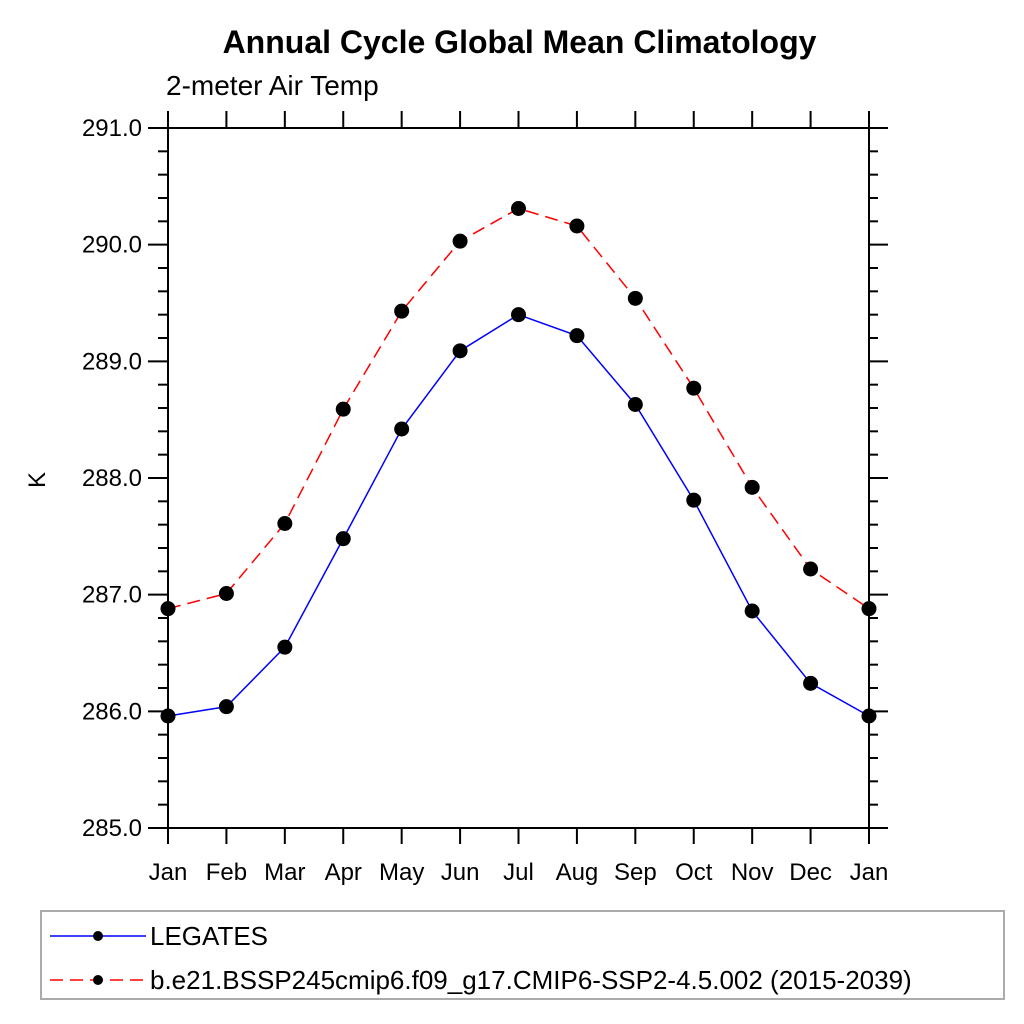 This screenshot has width=1024, height=1024. Describe the element at coordinates (694, 872) in the screenshot. I see `x-tick-label: Oct` at that location.